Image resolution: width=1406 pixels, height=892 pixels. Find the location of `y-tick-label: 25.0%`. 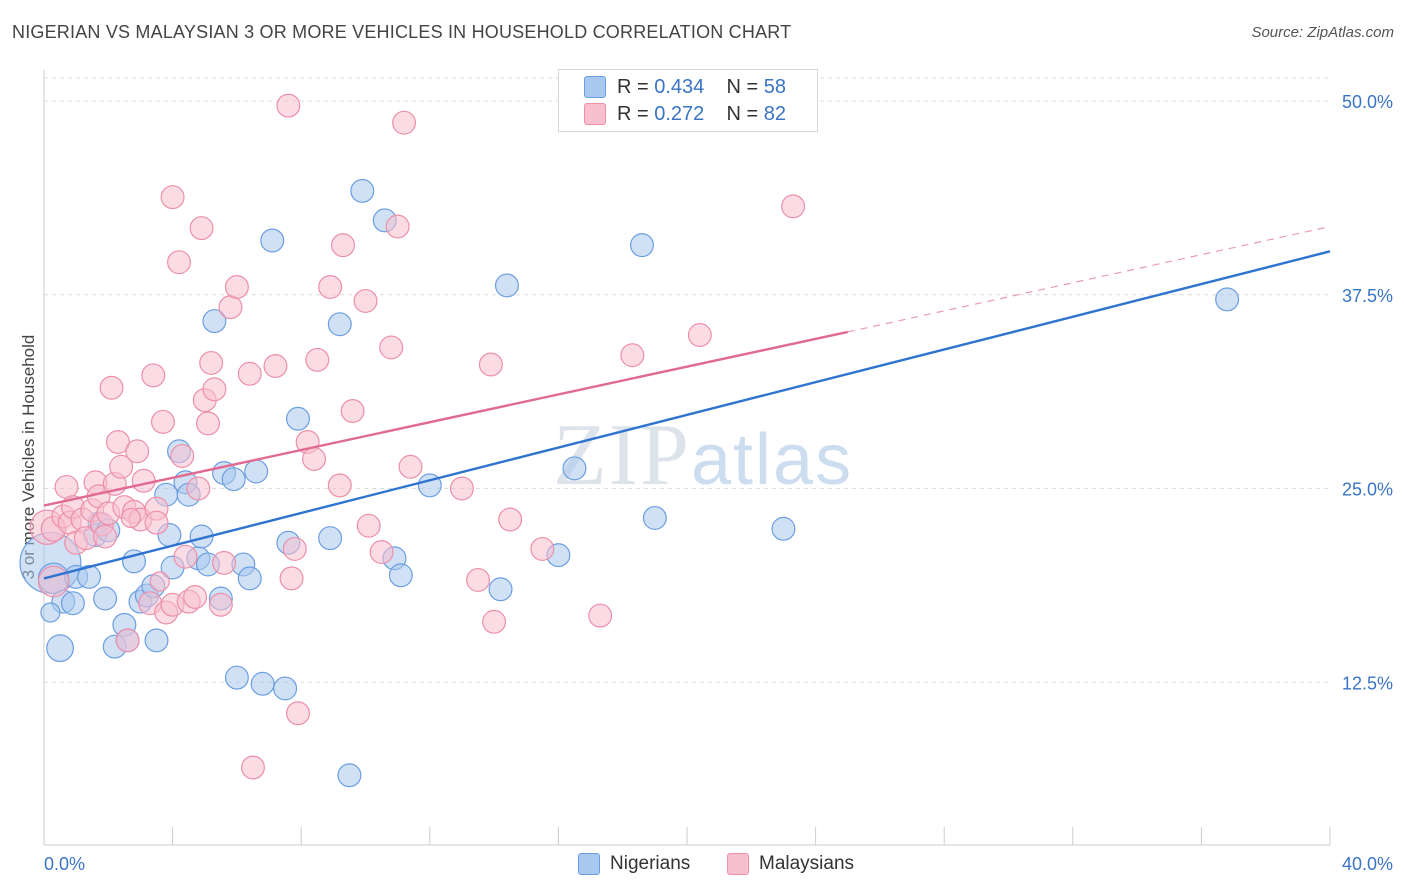

y-tick-label: 25.0% is located at coordinates (1367, 490).